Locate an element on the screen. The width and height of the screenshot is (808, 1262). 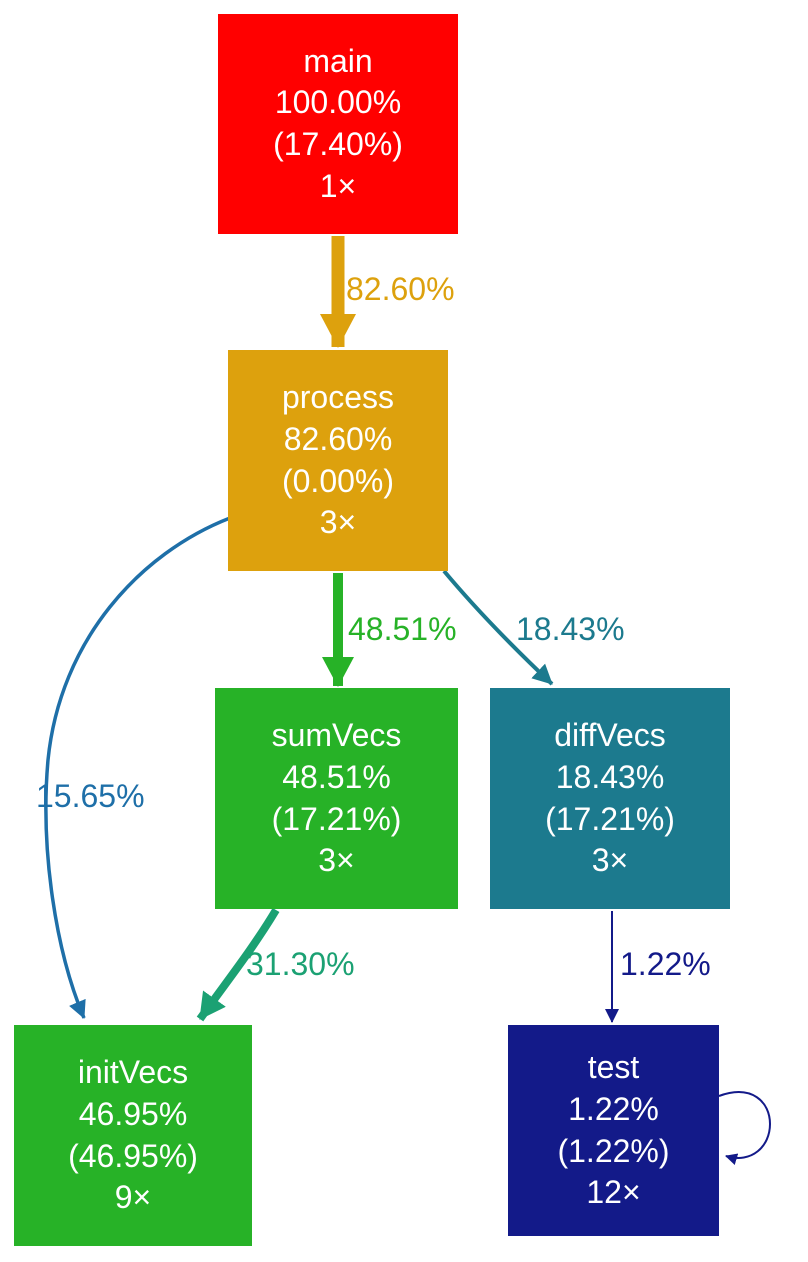
node-diffvecs: diffVecs 18.43% (17.21%) 3× is located at coordinates (610, 798).